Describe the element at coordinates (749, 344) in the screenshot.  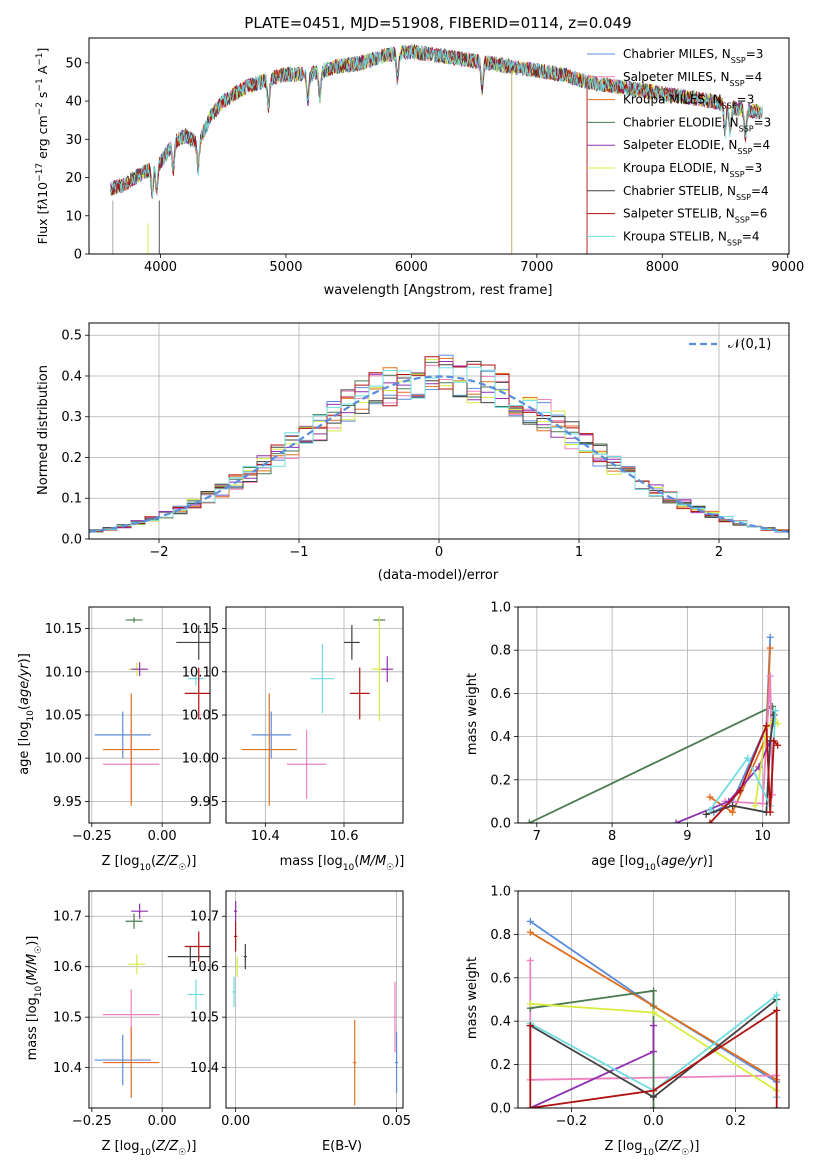
I see `hist-legend-label: 𝒩(0,1)` at that location.